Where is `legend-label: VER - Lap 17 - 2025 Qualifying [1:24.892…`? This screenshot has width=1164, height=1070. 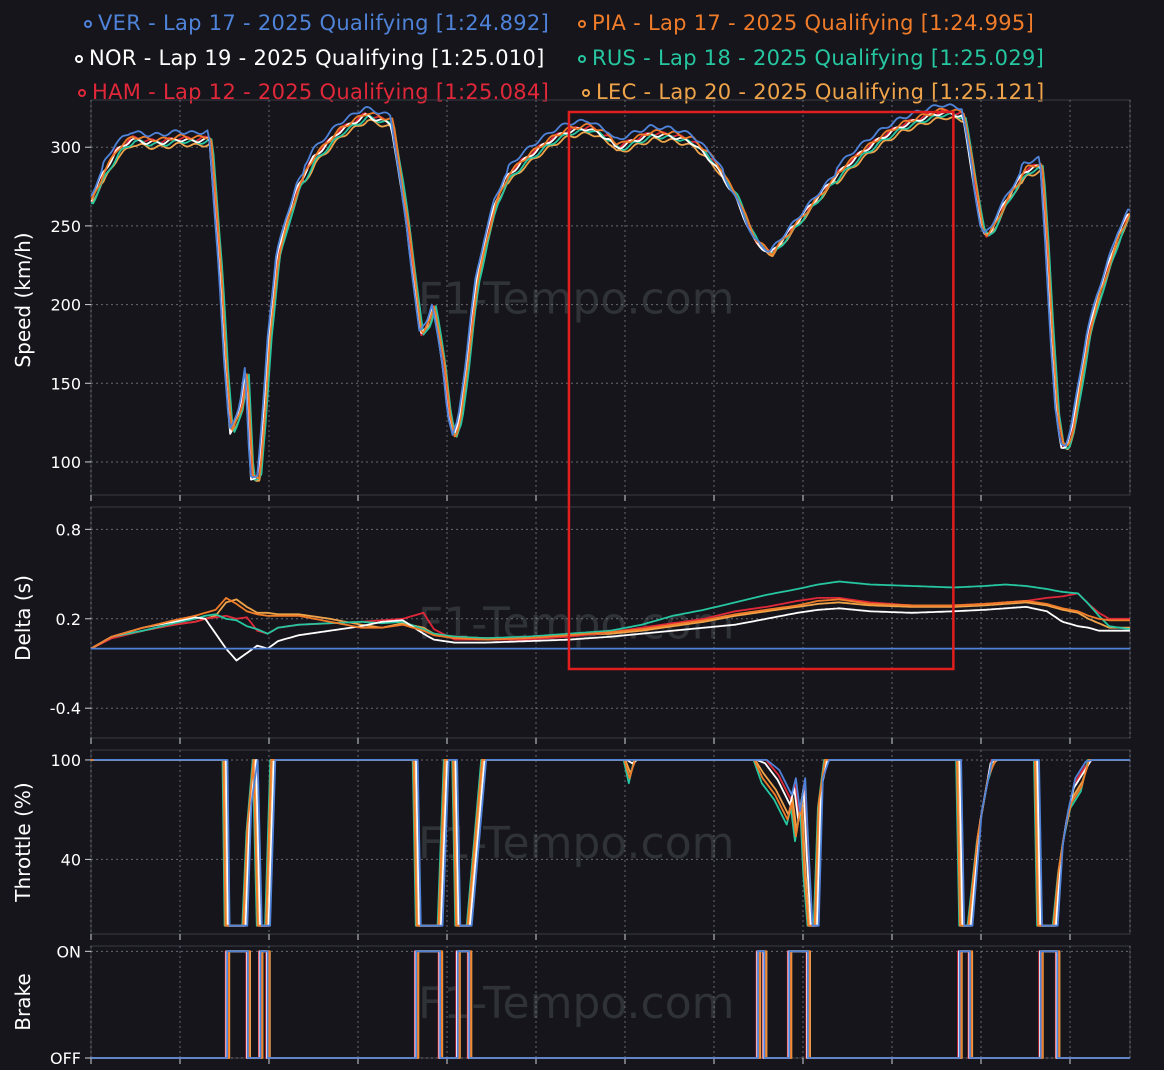 legend-label: VER - Lap 17 - 2025 Qualifying [1:24.892… is located at coordinates (324, 23).